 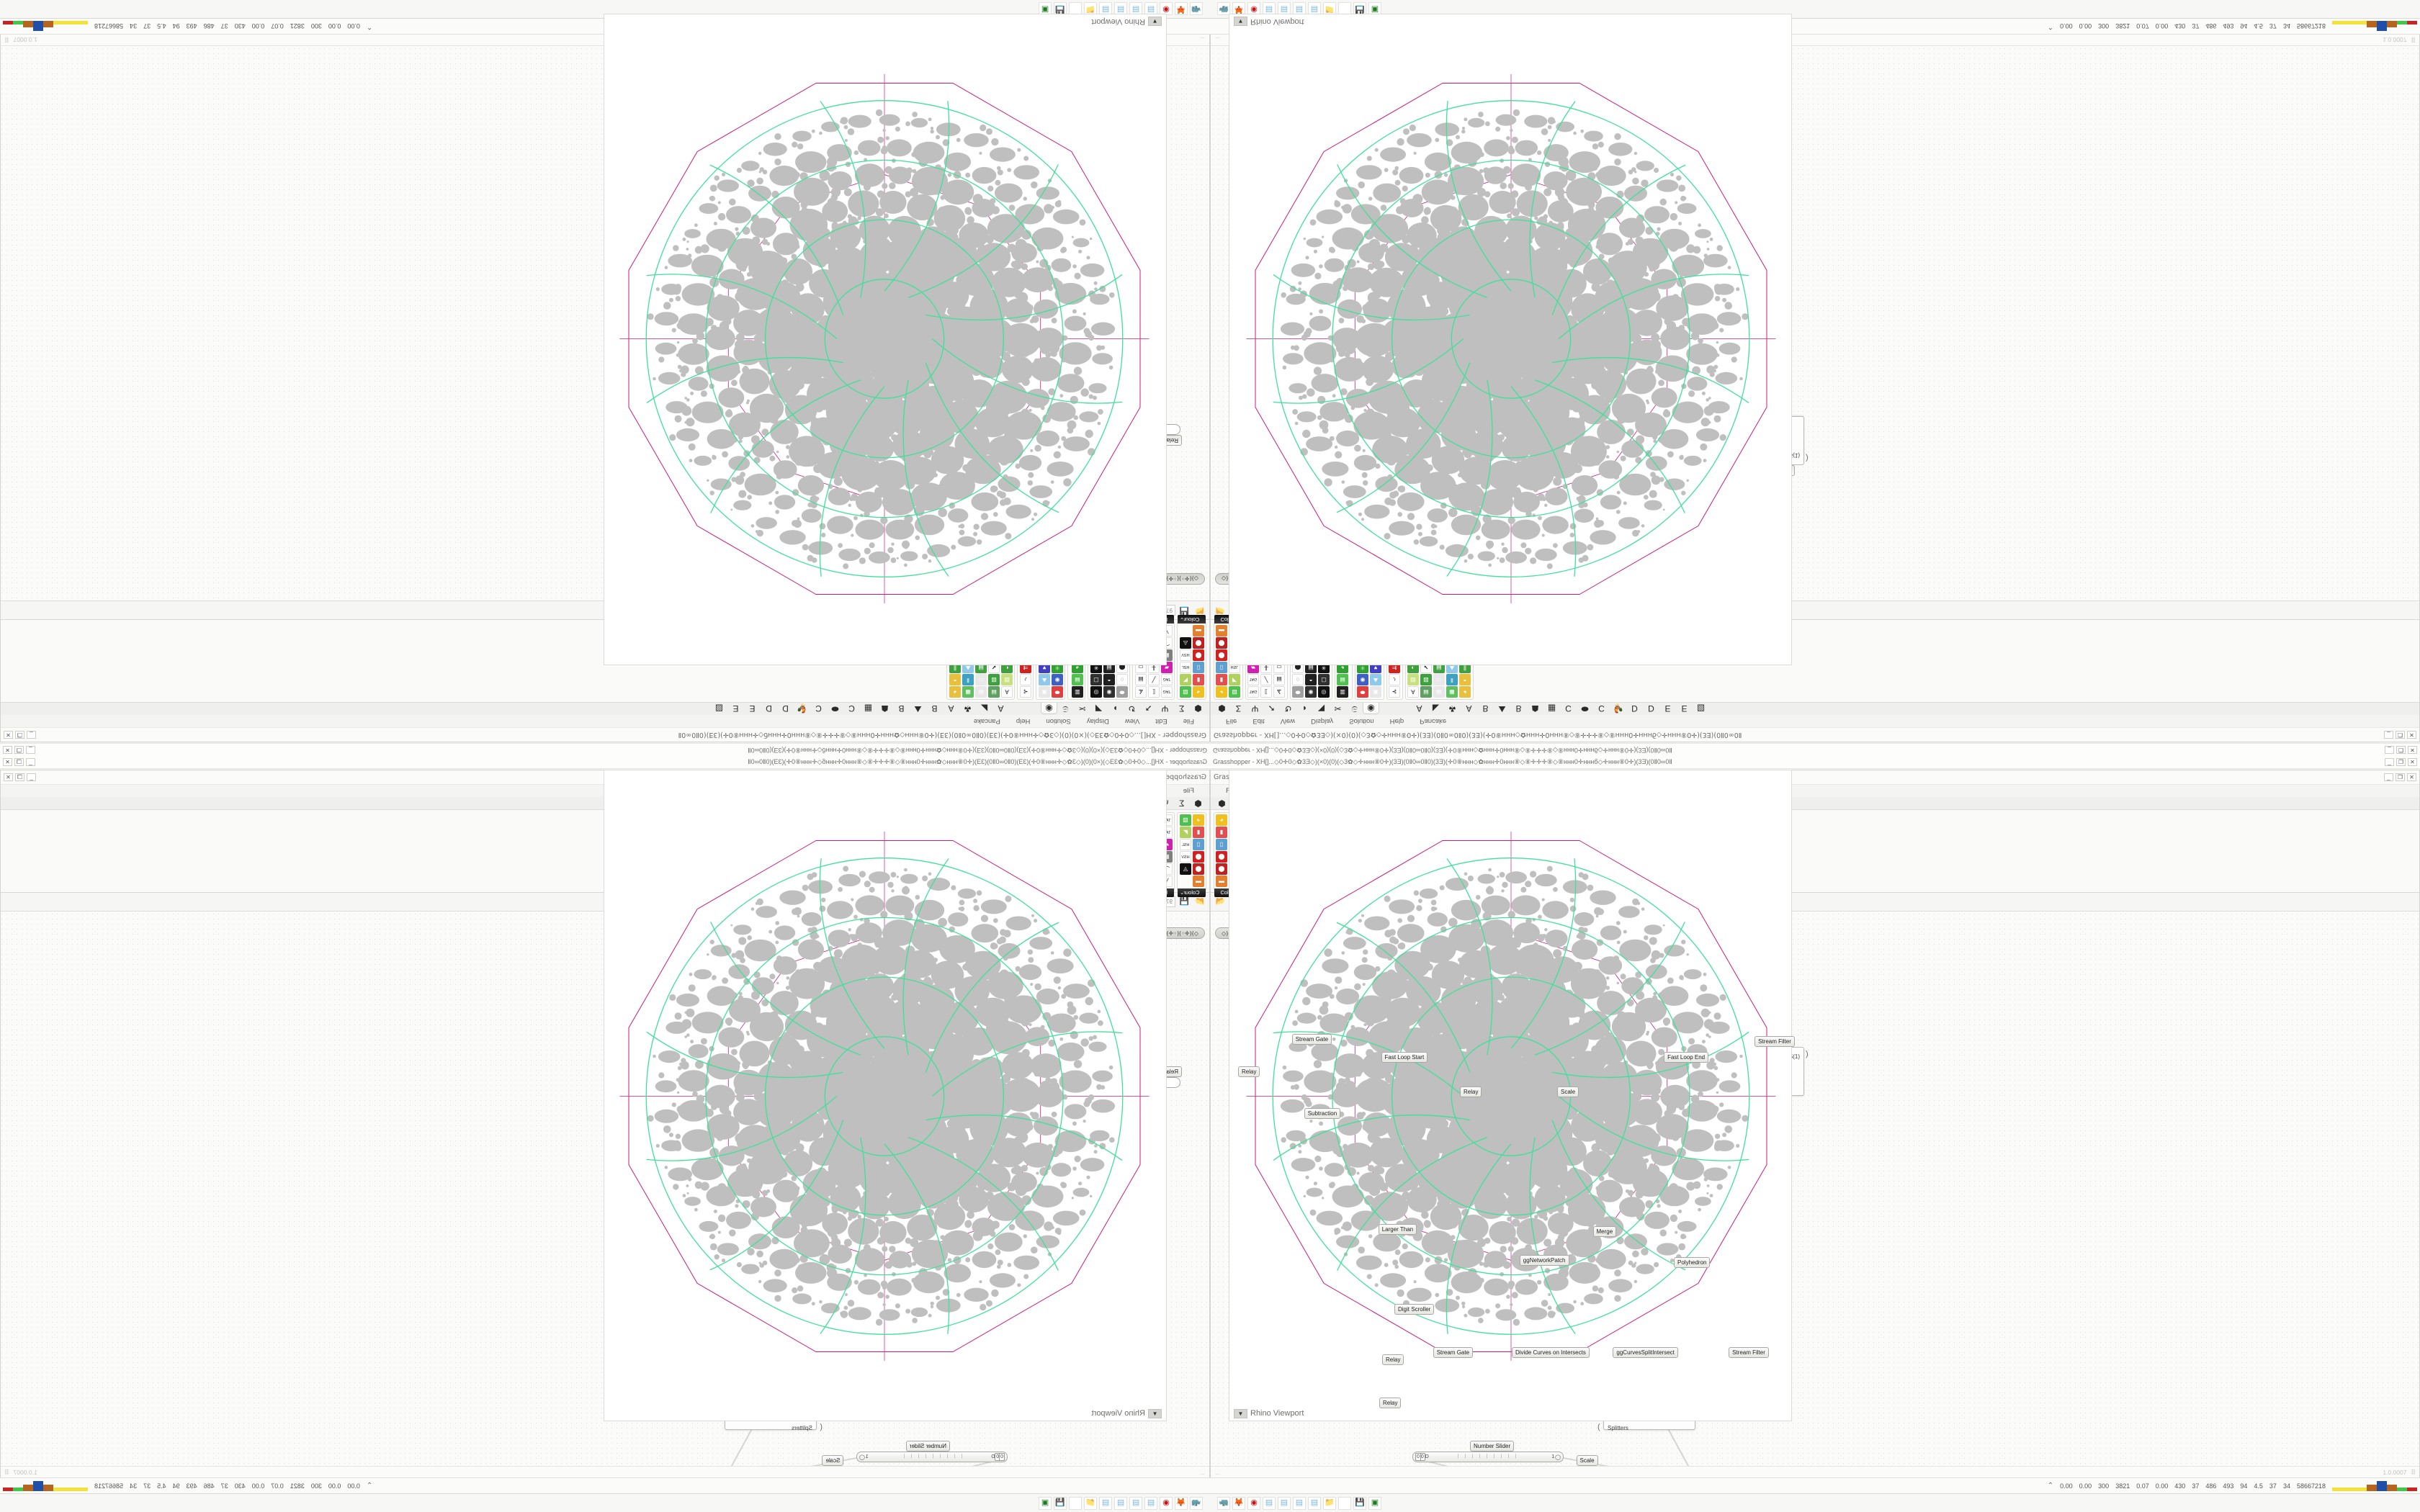 I want to click on colour-swatch-icon: ◤, so click(x=1185, y=679).